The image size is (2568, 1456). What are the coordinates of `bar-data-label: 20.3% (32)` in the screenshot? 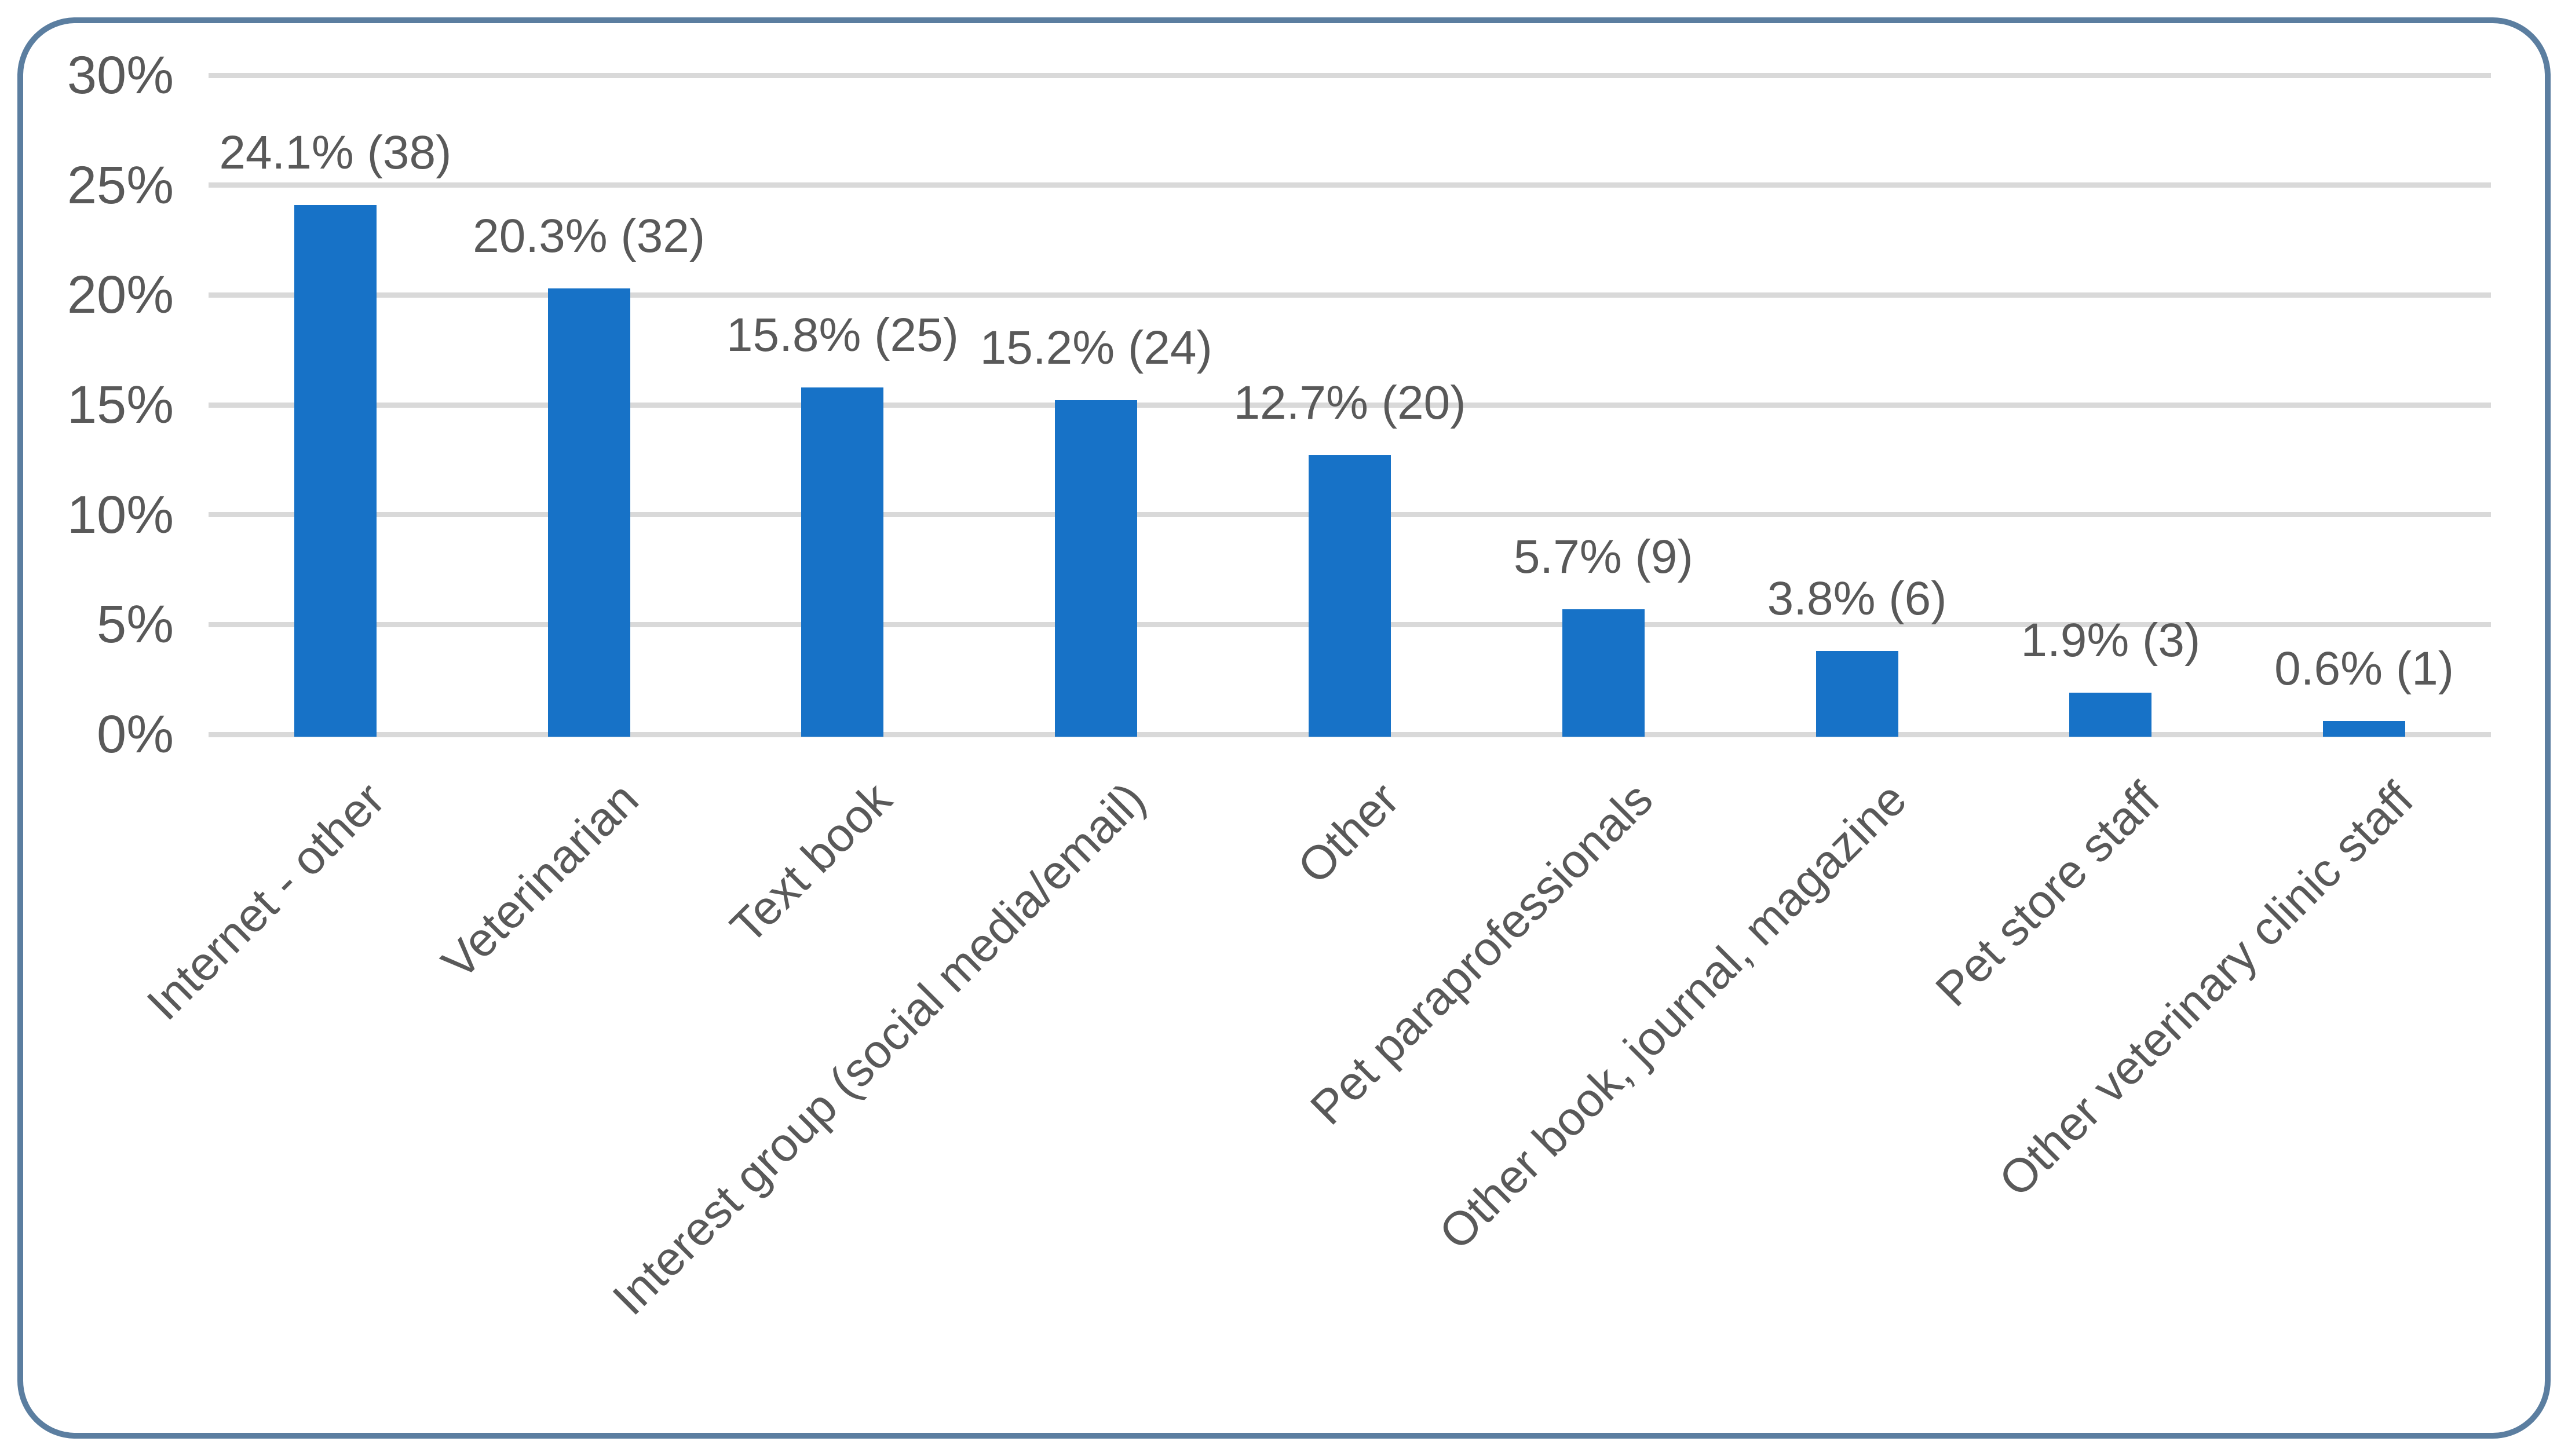 It's located at (589, 236).